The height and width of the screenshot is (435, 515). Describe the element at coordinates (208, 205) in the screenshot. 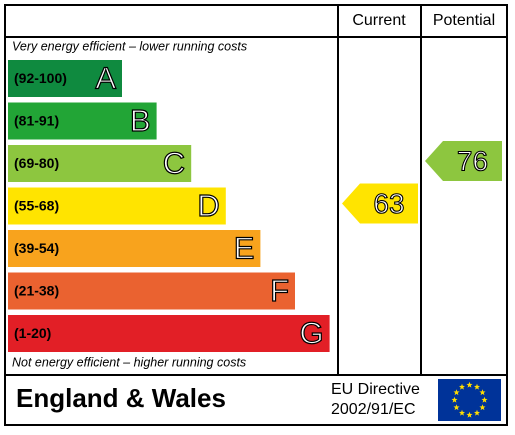

I see `band-letter: D` at that location.